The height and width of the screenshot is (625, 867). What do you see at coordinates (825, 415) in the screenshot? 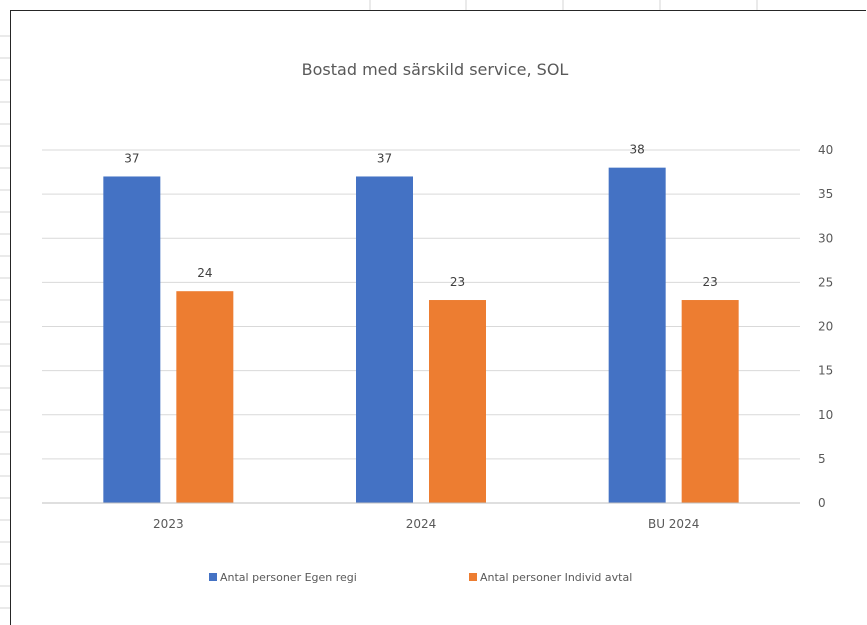
I see `y-tick-label: 10` at bounding box center [825, 415].